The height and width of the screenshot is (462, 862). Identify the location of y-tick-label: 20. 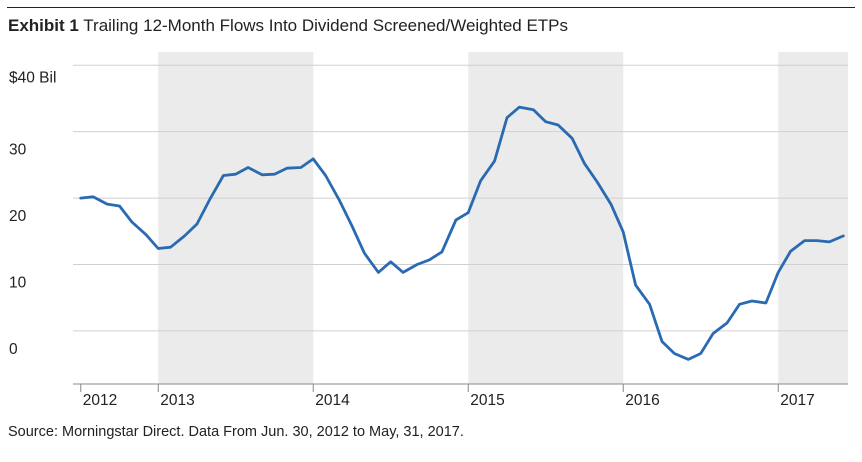
(18, 216).